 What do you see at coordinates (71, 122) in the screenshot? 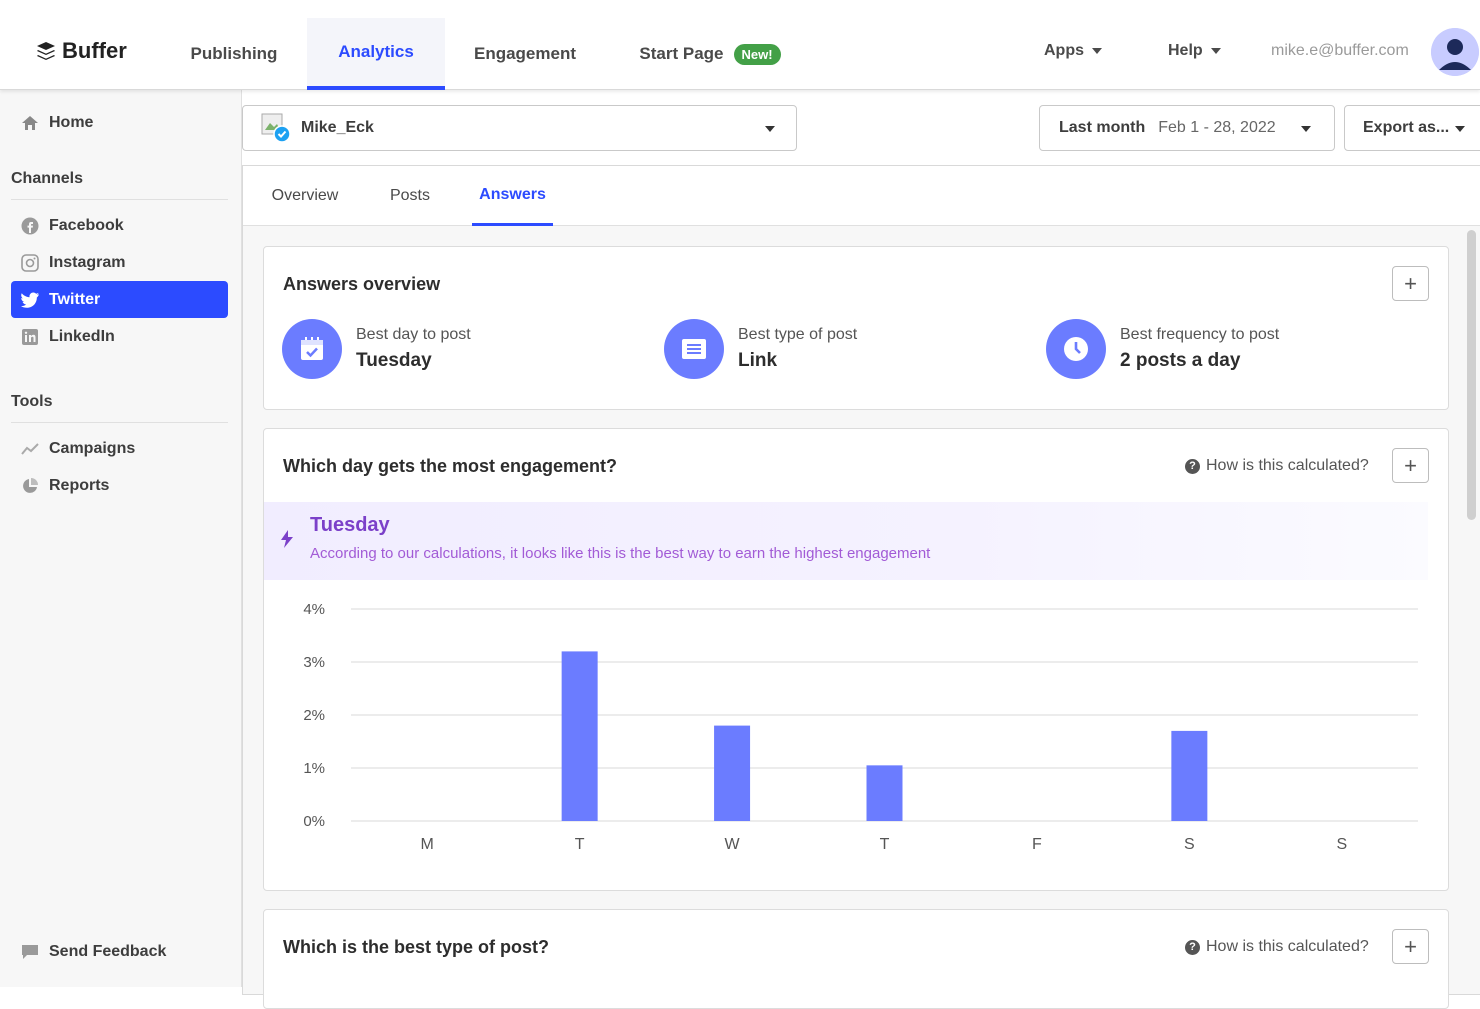
I see `sidebar-item-label: Home` at bounding box center [71, 122].